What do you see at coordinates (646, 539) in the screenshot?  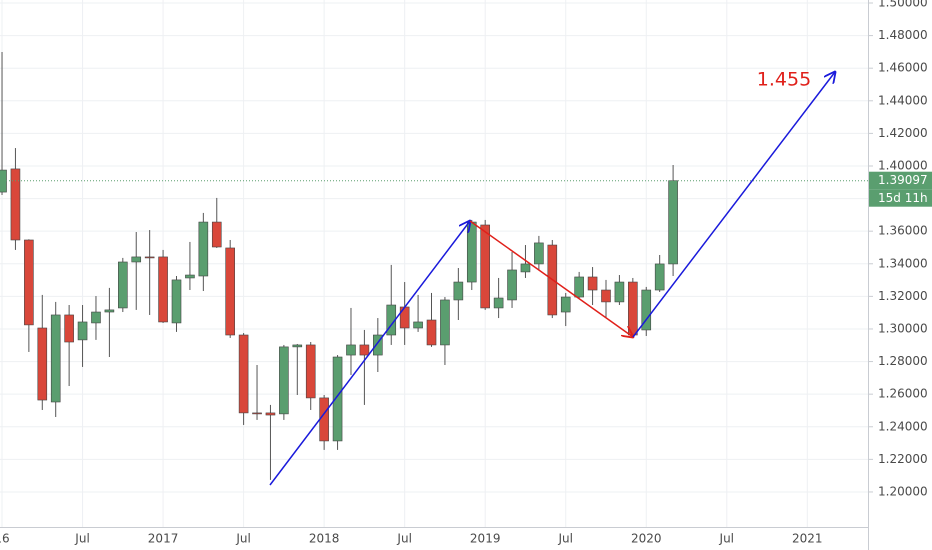 I see `x-tick-label: 2020` at bounding box center [646, 539].